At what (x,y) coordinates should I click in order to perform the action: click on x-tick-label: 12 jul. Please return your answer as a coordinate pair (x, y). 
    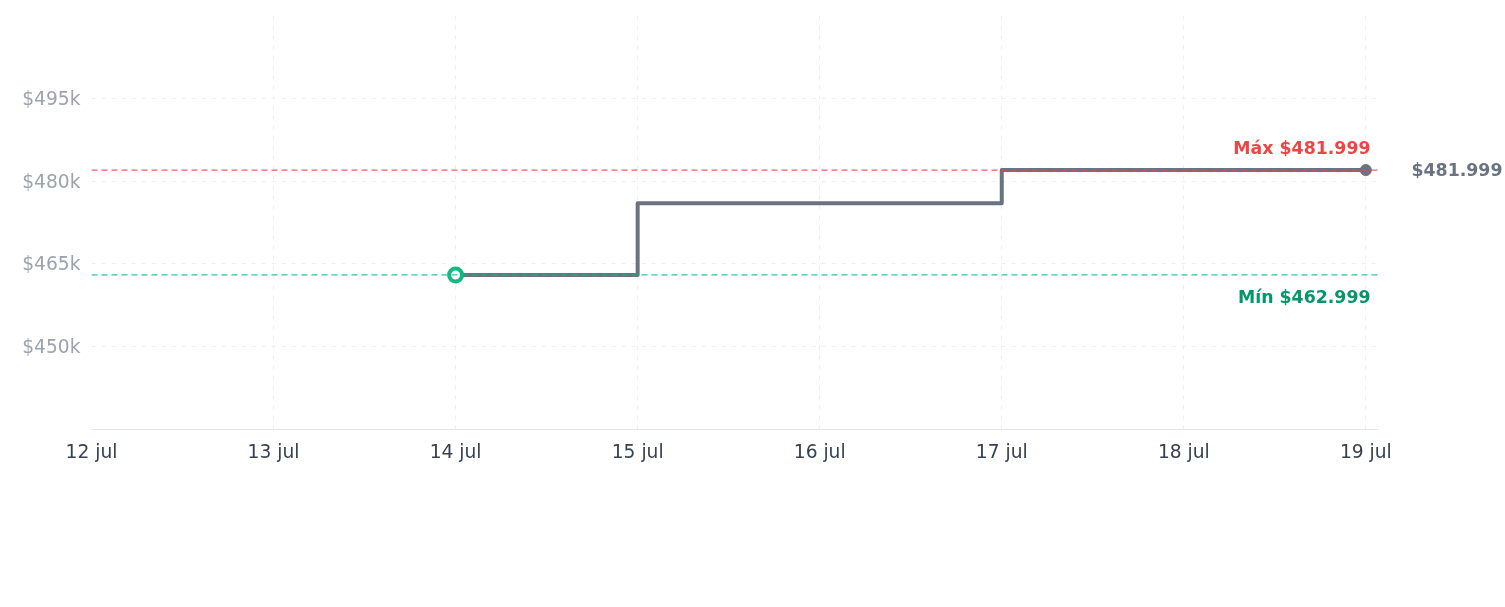
    Looking at the image, I should click on (91, 451).